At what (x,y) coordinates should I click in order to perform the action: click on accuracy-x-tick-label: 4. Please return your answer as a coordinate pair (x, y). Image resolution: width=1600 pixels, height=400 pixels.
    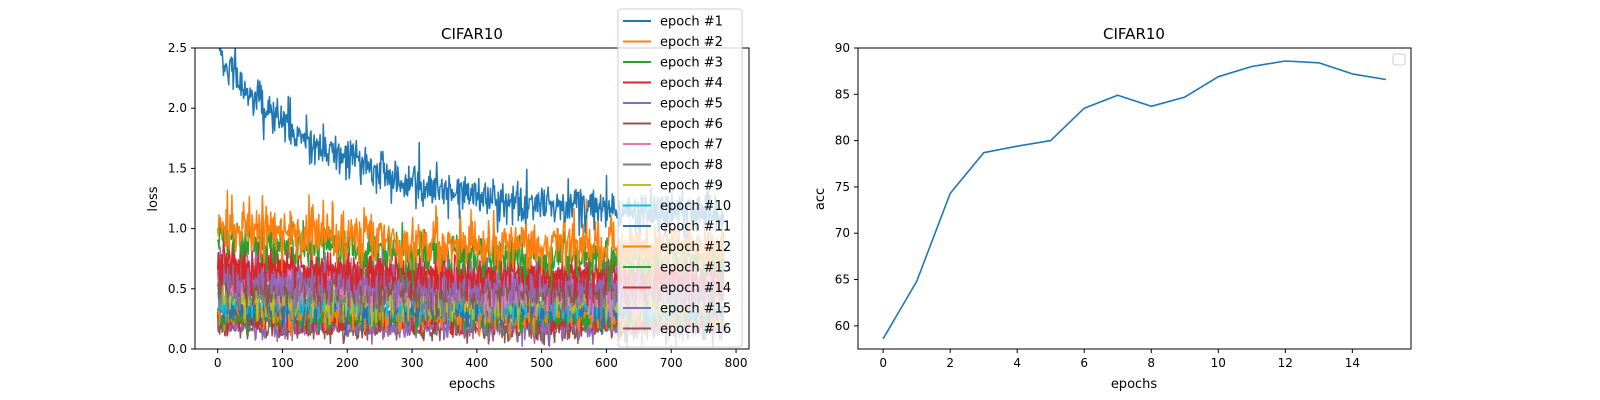
    Looking at the image, I should click on (1017, 363).